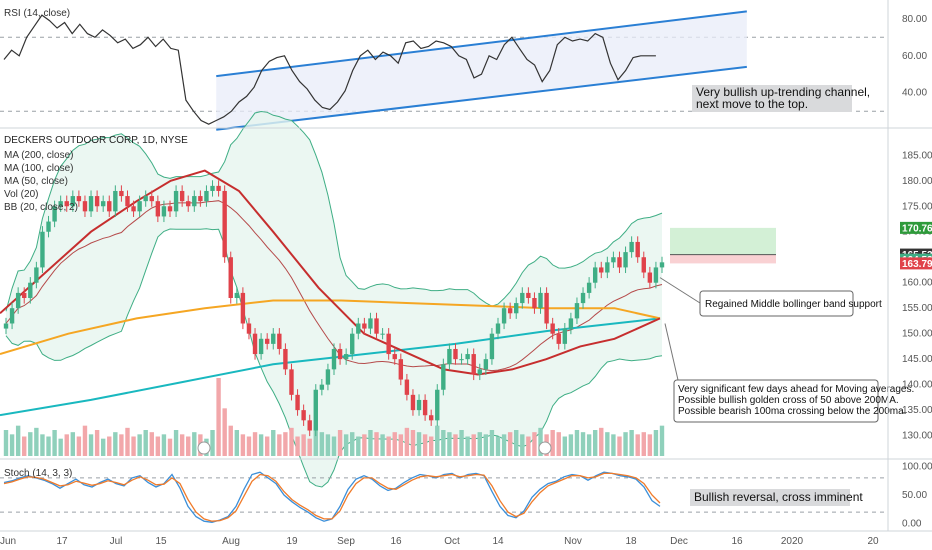 Image resolution: width=932 pixels, height=550 pixels. What do you see at coordinates (917, 228) in the screenshot?
I see `price-tag-label: 170.76` at bounding box center [917, 228].